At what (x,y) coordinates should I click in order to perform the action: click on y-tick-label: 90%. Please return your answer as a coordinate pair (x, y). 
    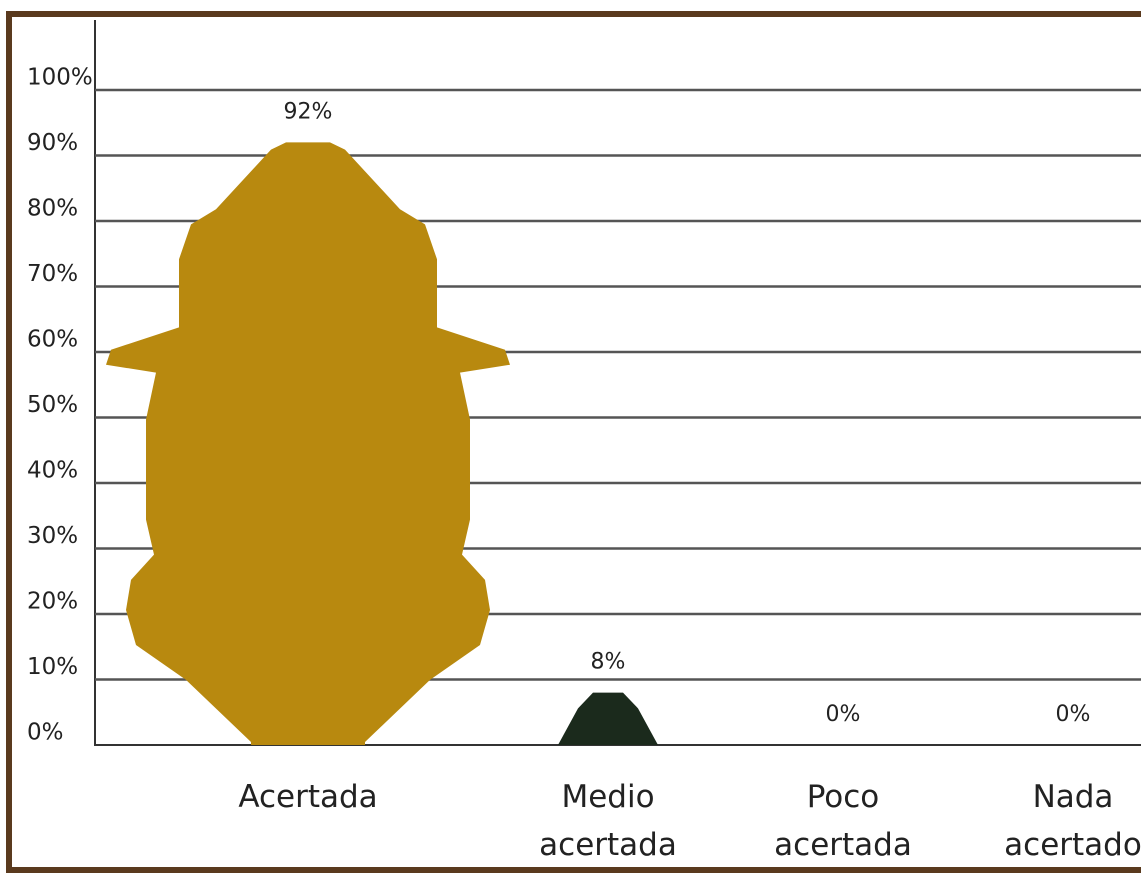
    Looking at the image, I should click on (52, 143).